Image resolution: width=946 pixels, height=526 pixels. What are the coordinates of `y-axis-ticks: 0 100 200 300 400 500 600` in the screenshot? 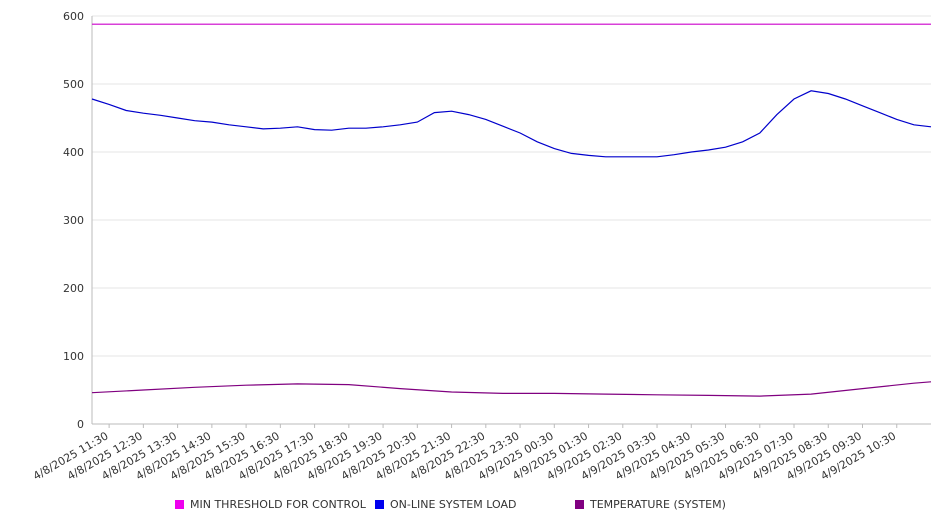 It's located at (73, 220).